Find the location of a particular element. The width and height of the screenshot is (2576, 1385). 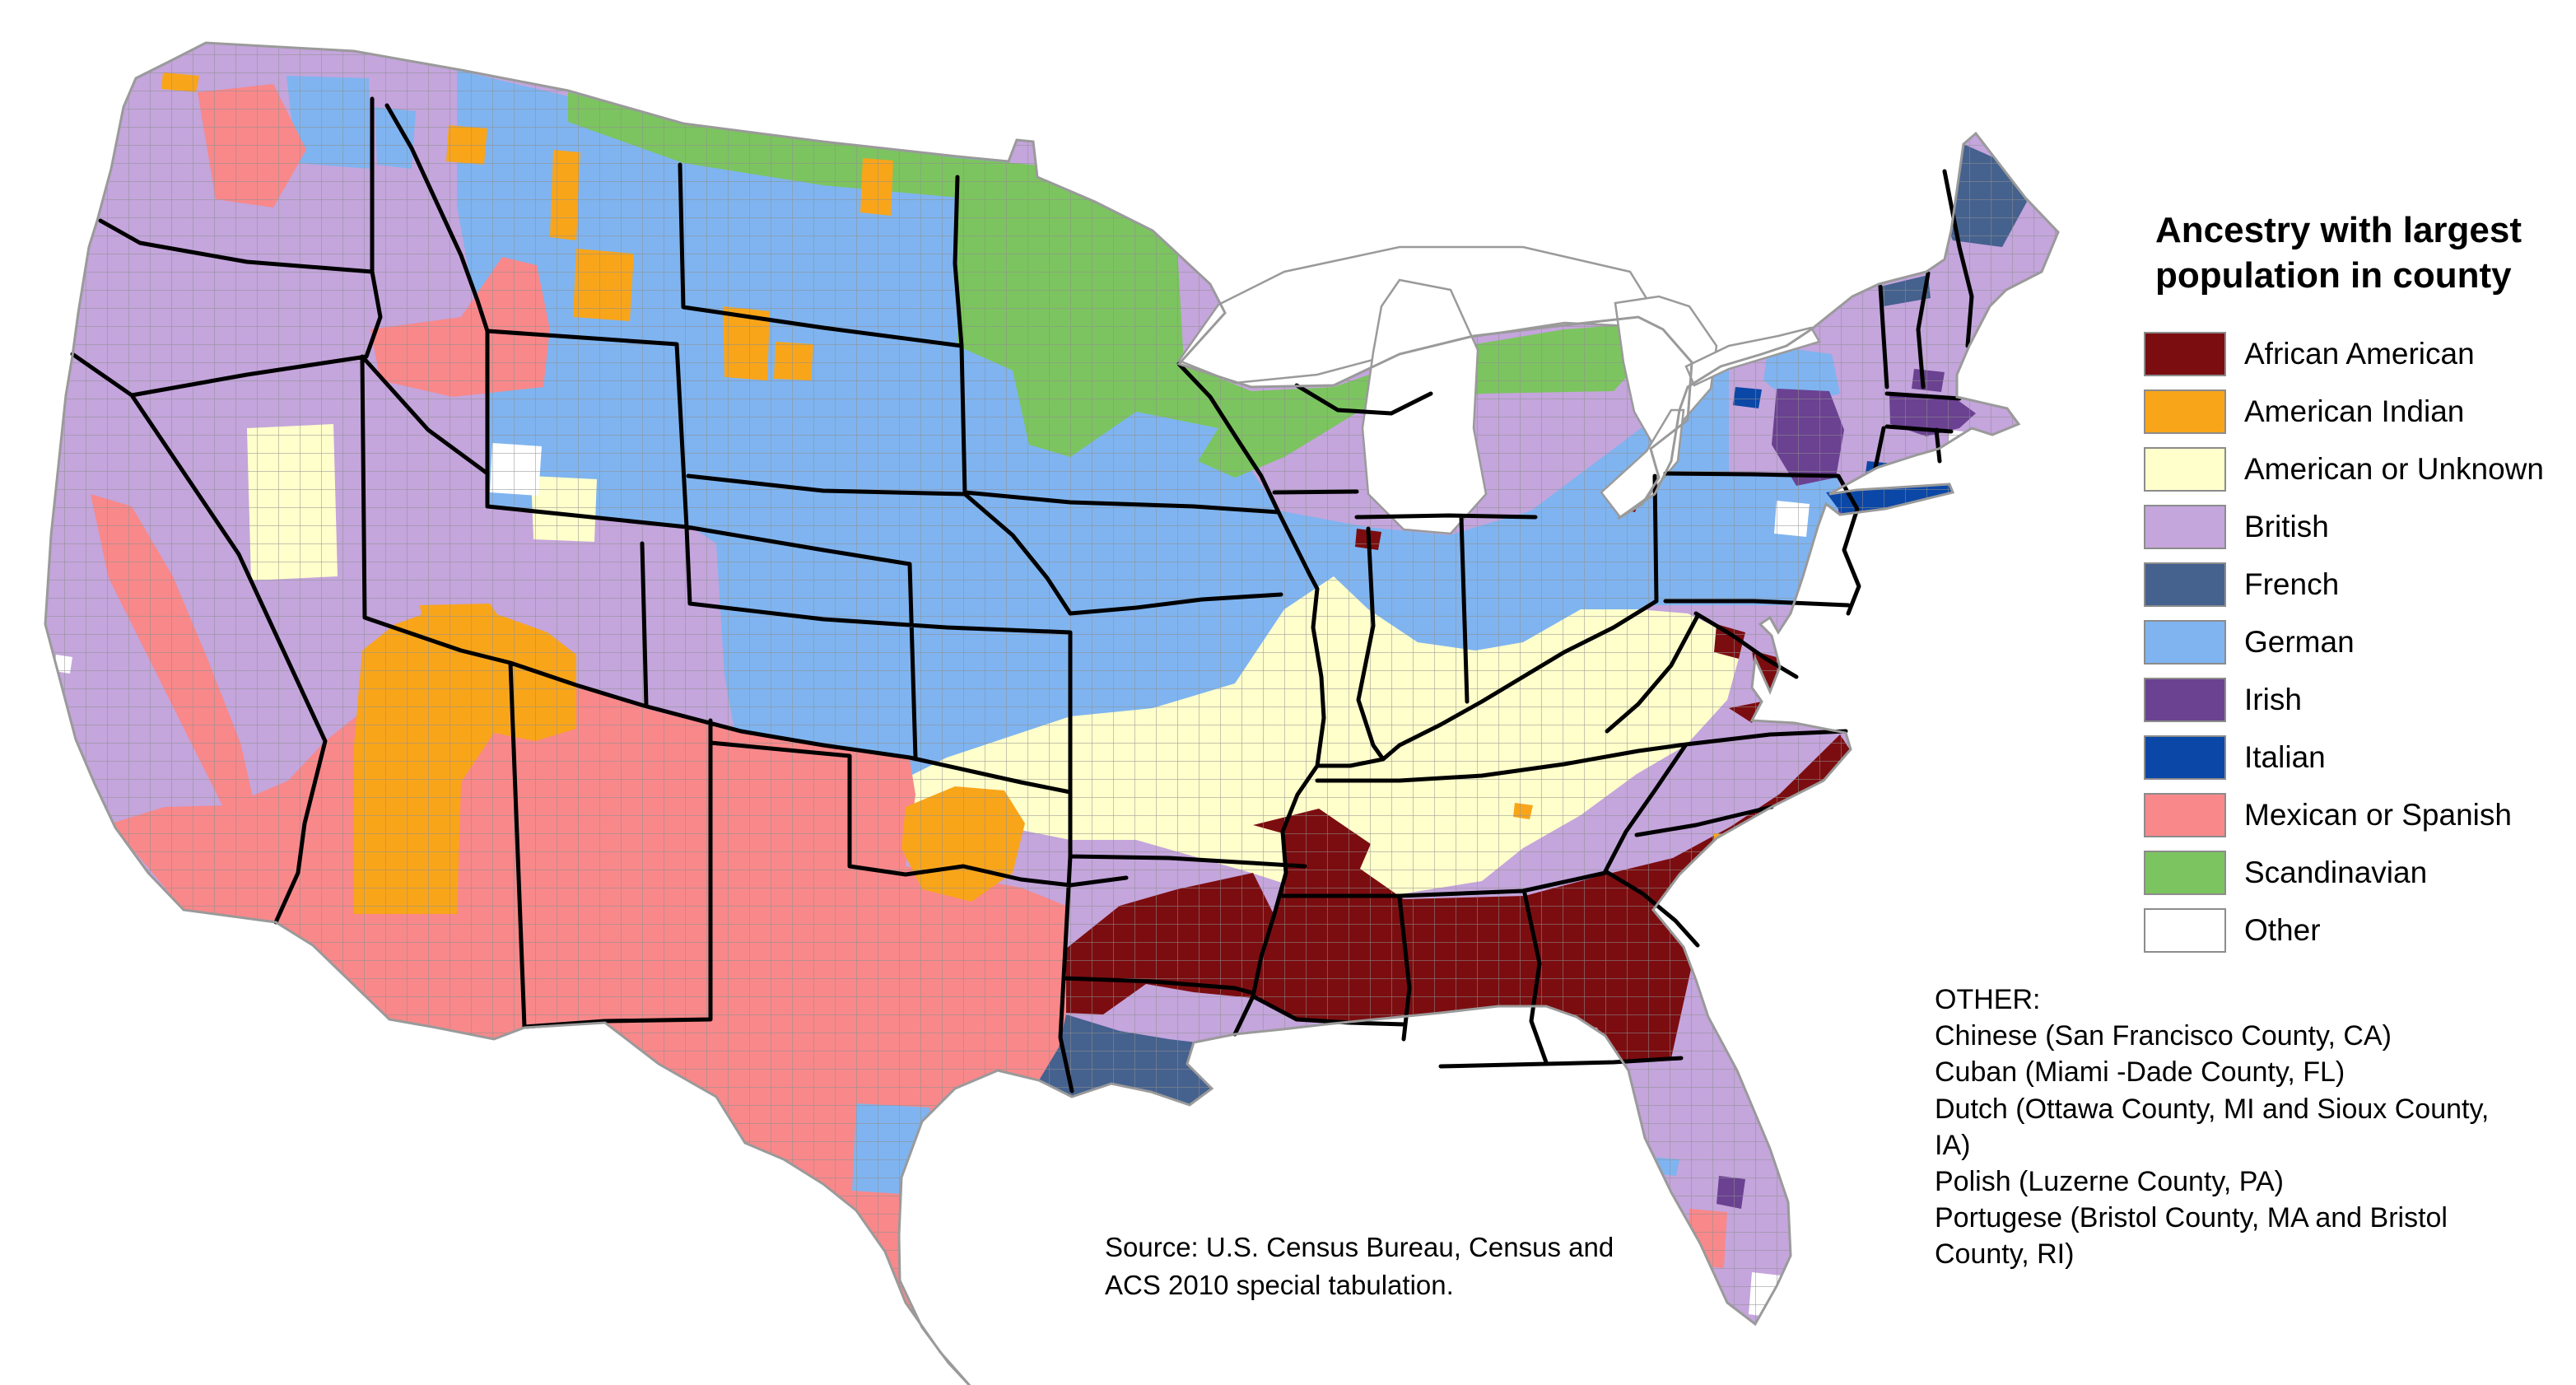

great-lakes is located at coordinates (1499, 390).